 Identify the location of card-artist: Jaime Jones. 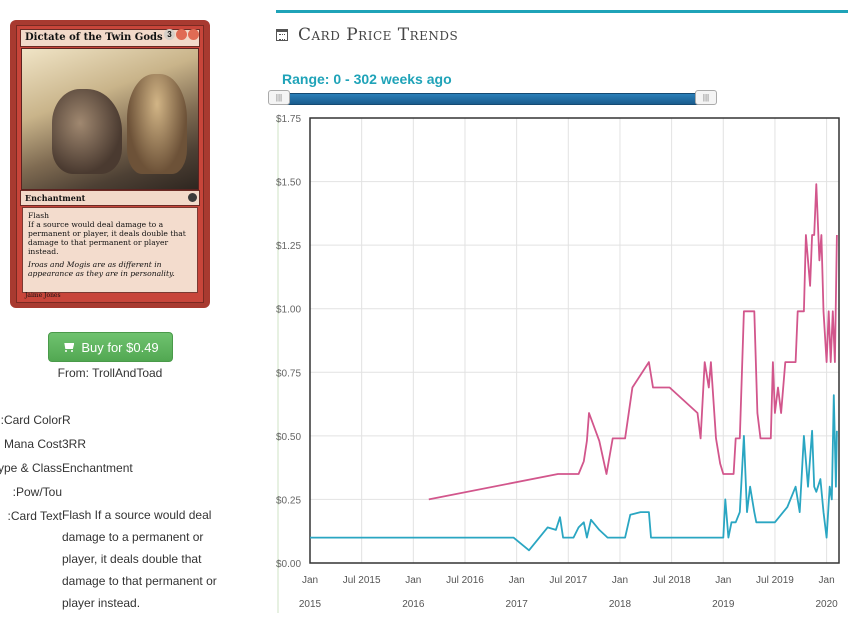
(43, 295).